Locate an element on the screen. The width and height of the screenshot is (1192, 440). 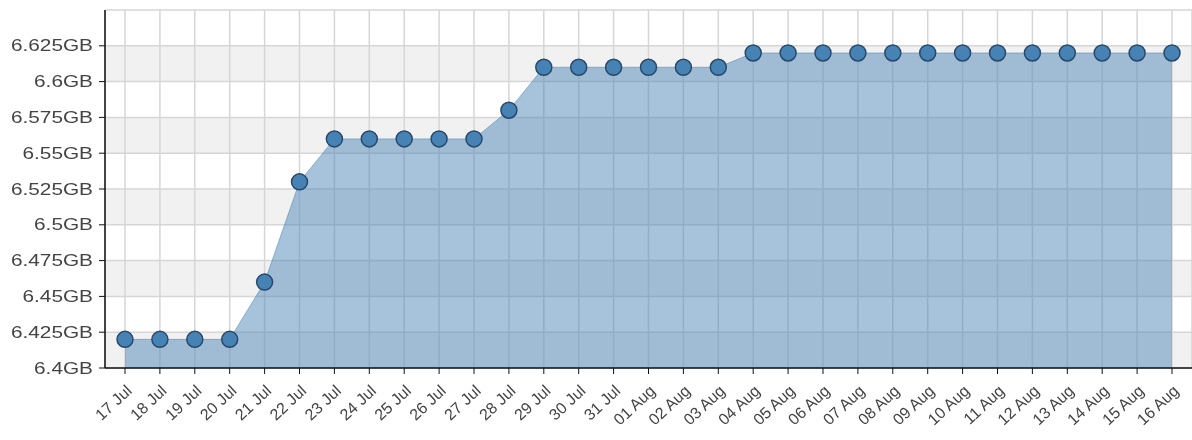
y-tick-label: 6.575GB is located at coordinates (51, 117).